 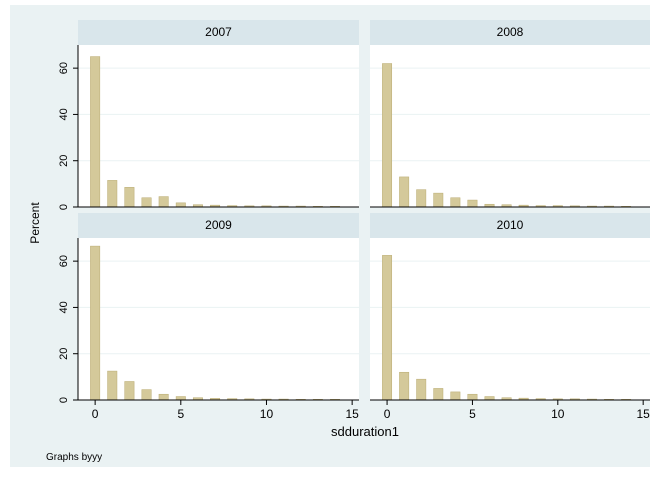 I want to click on y-axis-title: Percent, so click(x=35, y=223).